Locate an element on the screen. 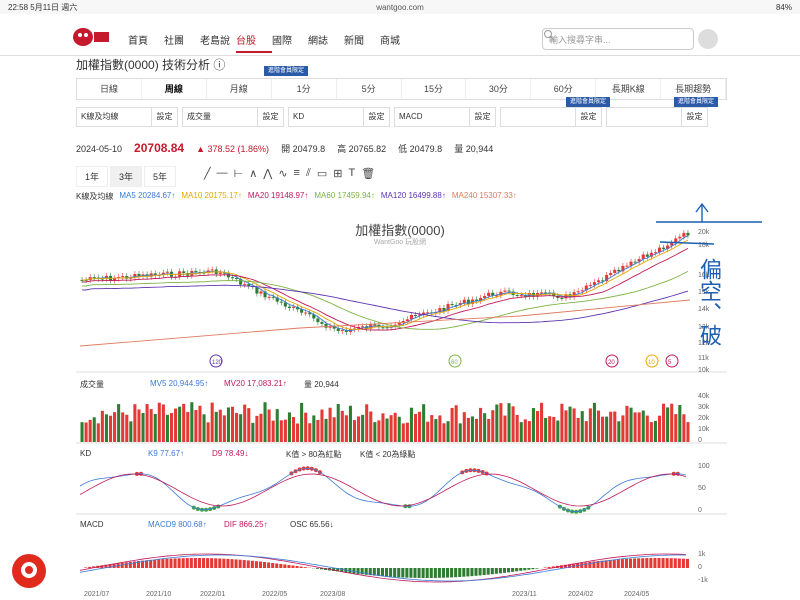  selector-volume: 成交量 設定 is located at coordinates (233, 117).